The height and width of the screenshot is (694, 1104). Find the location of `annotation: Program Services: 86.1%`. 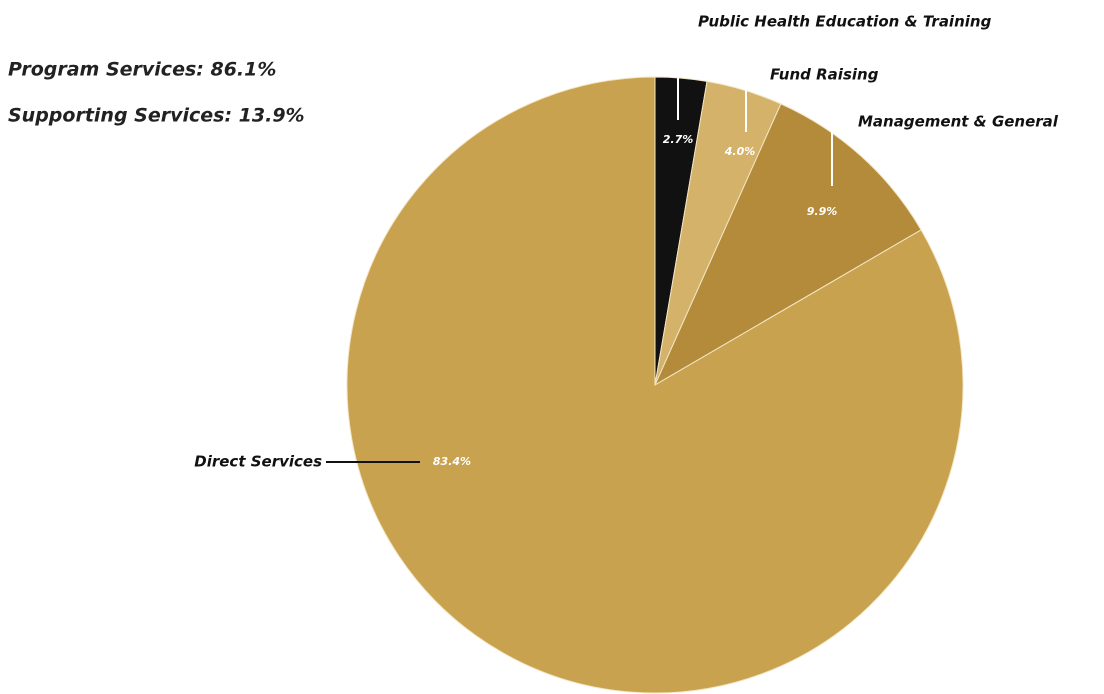

annotation: Program Services: 86.1% is located at coordinates (142, 70).